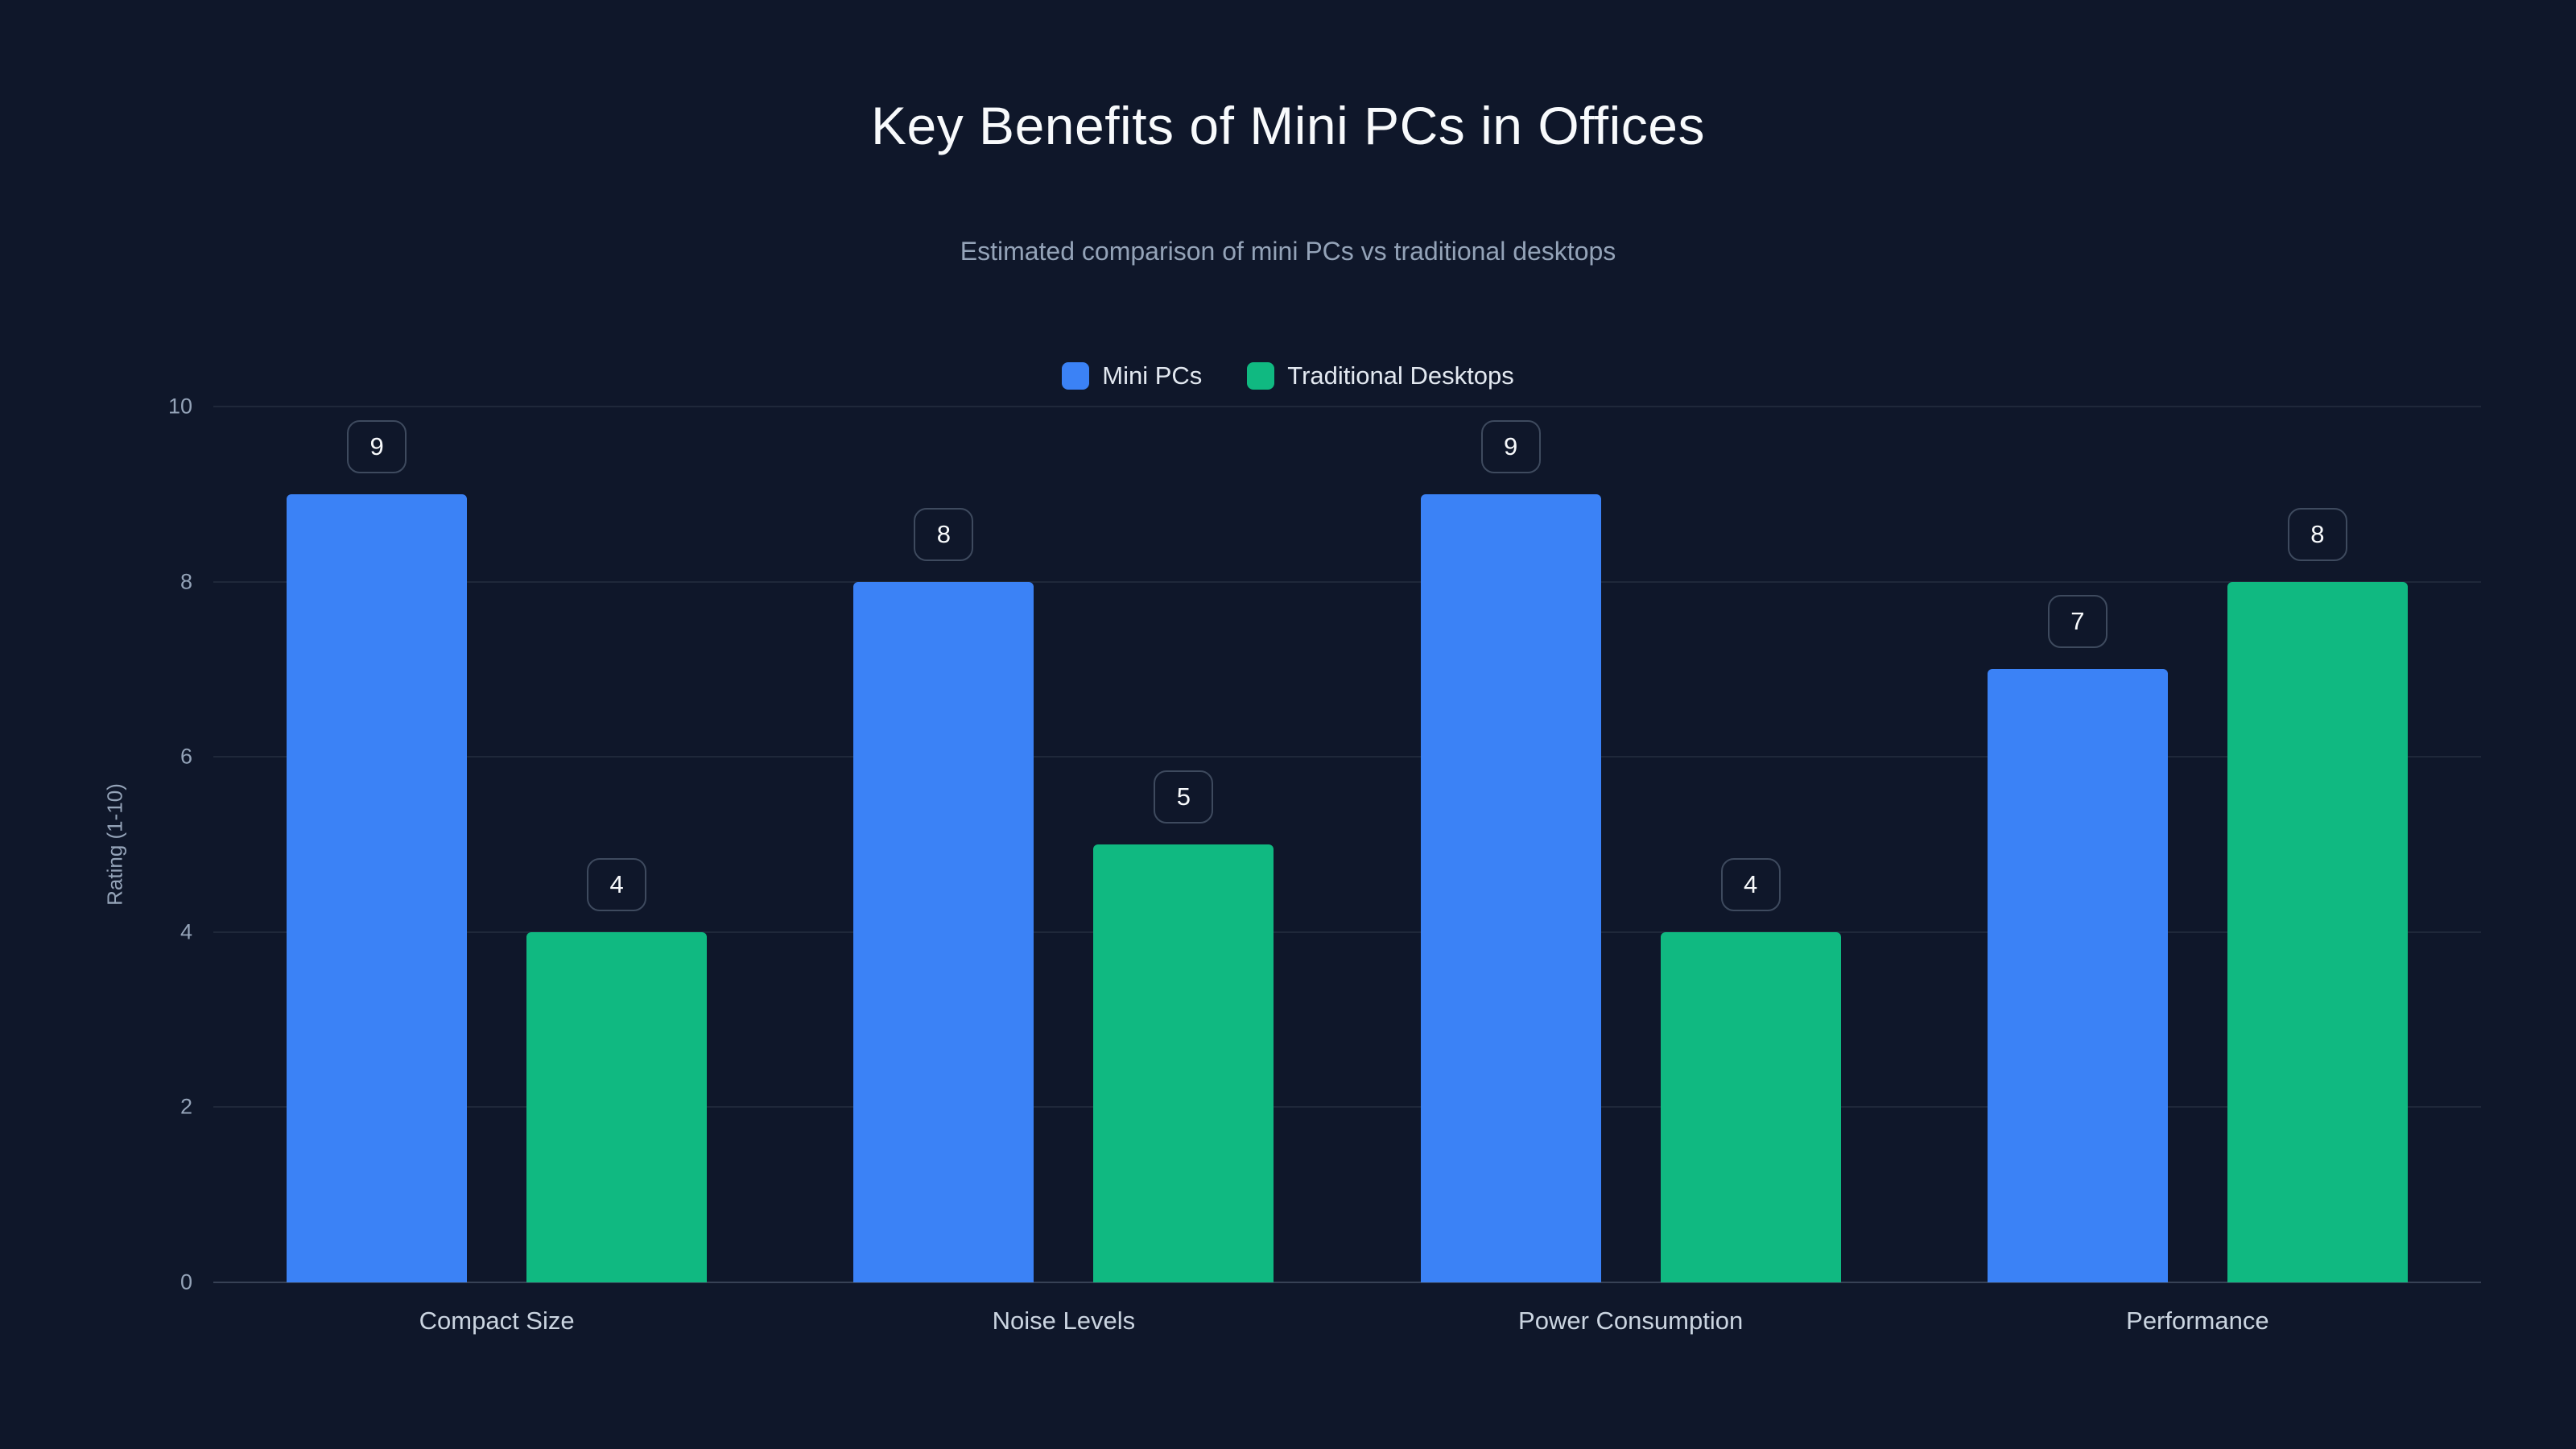 Image resolution: width=2576 pixels, height=1449 pixels. Describe the element at coordinates (377, 446) in the screenshot. I see `value-label-mini-pcs-compact-size: 9` at that location.